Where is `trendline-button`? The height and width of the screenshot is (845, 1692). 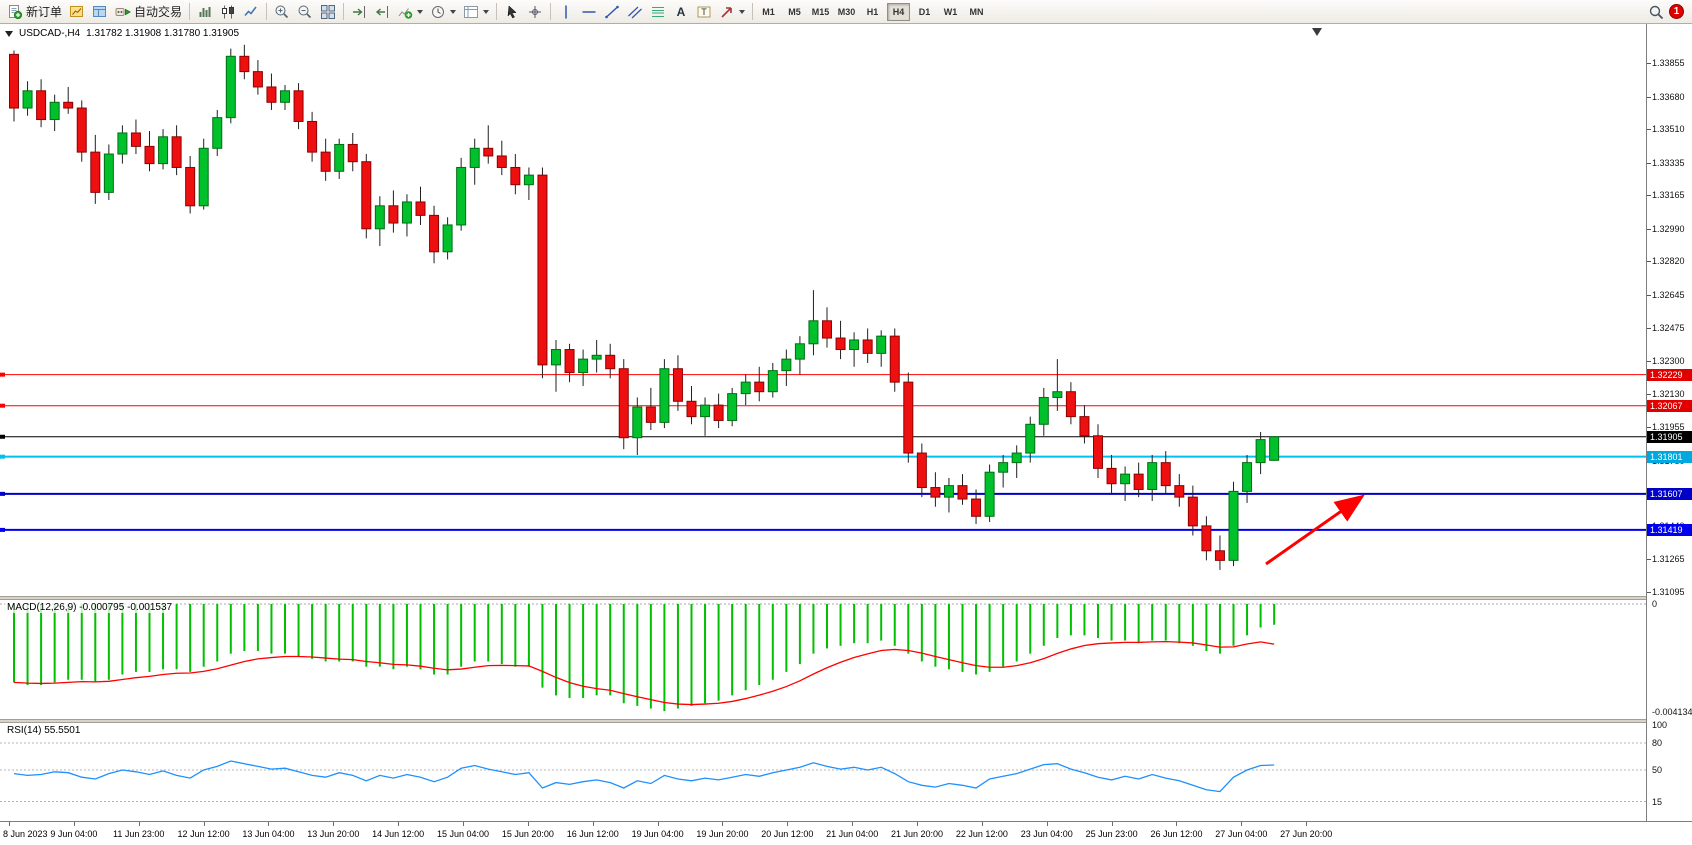
trendline-button is located at coordinates (612, 12).